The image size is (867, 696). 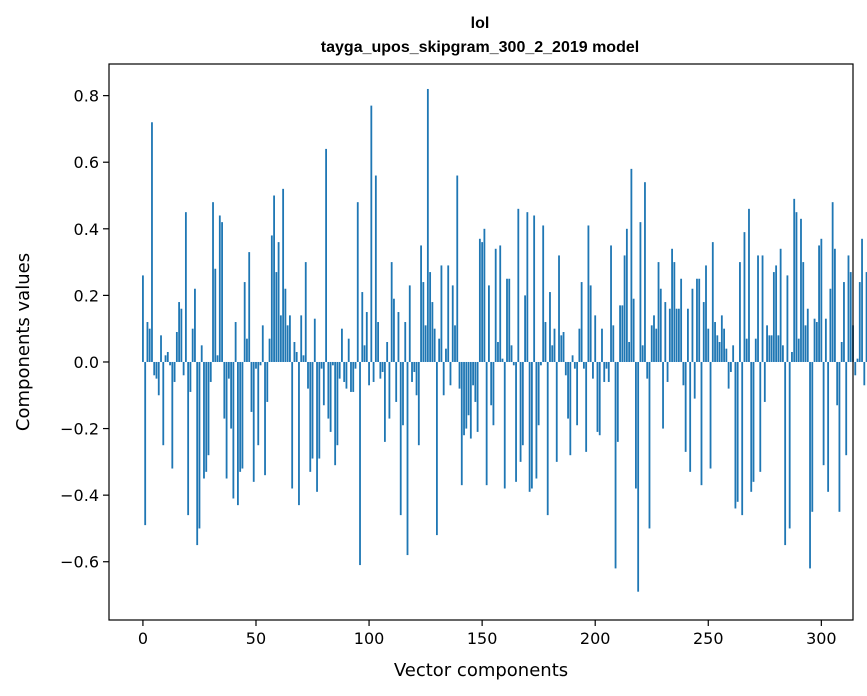 I want to click on x-tick-label-150: 150, so click(x=482, y=638).